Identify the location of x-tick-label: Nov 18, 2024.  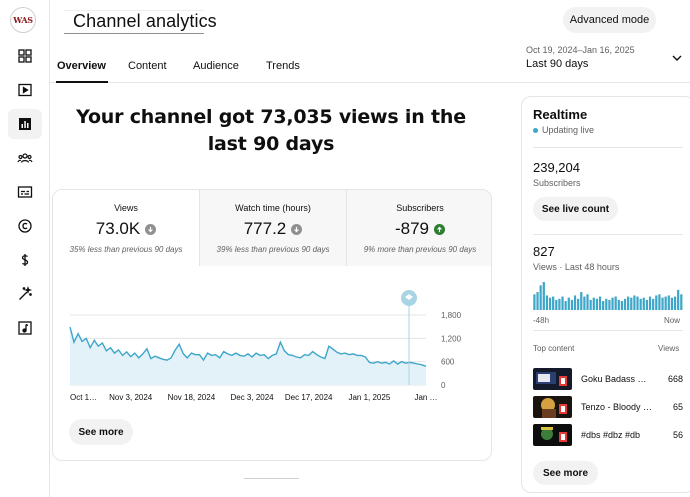
(192, 397).